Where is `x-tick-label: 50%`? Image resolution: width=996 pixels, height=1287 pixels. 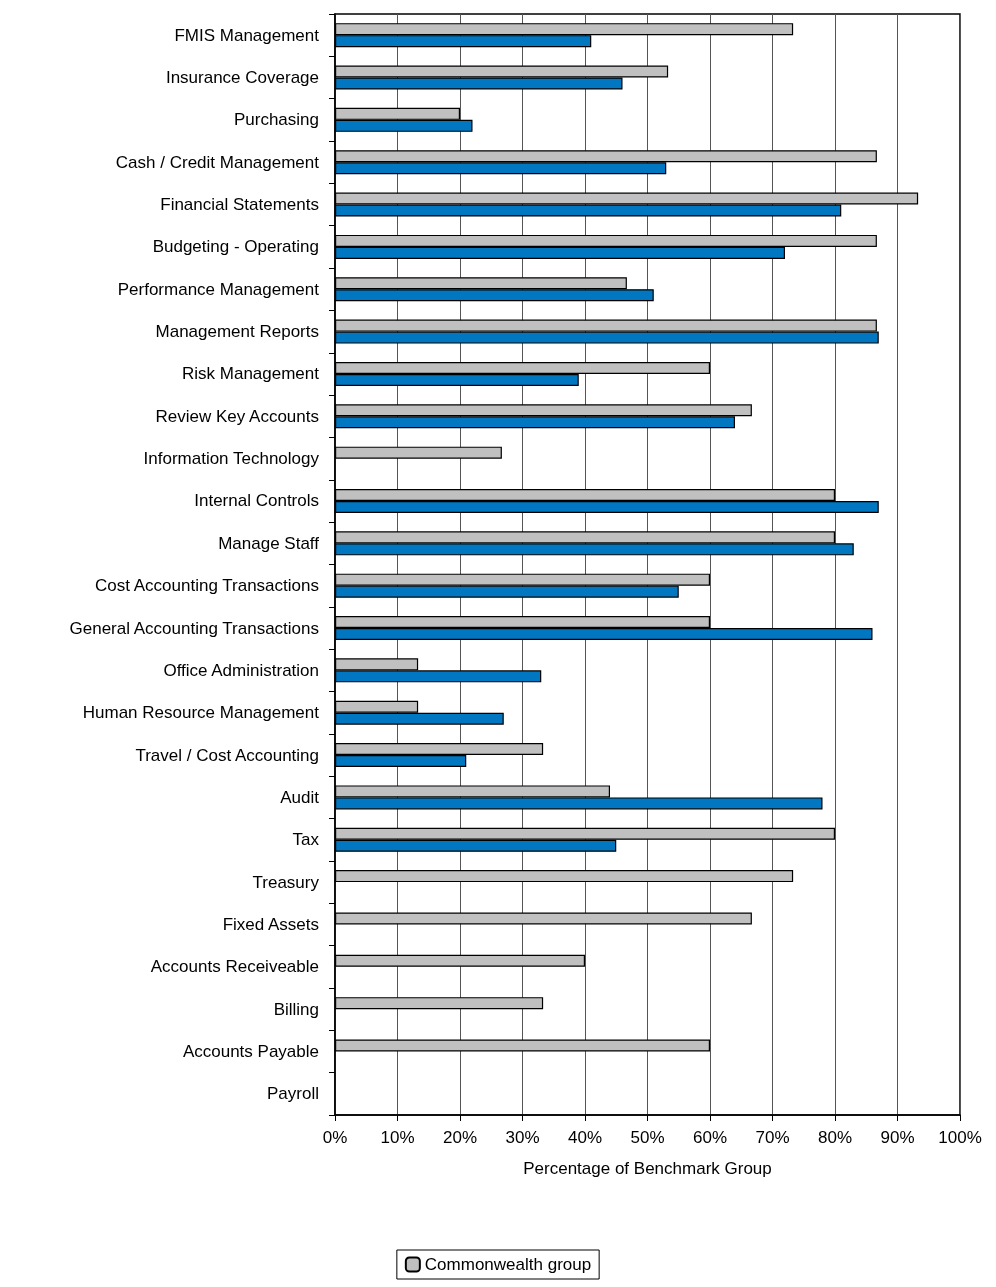
x-tick-label: 50% is located at coordinates (647, 1137).